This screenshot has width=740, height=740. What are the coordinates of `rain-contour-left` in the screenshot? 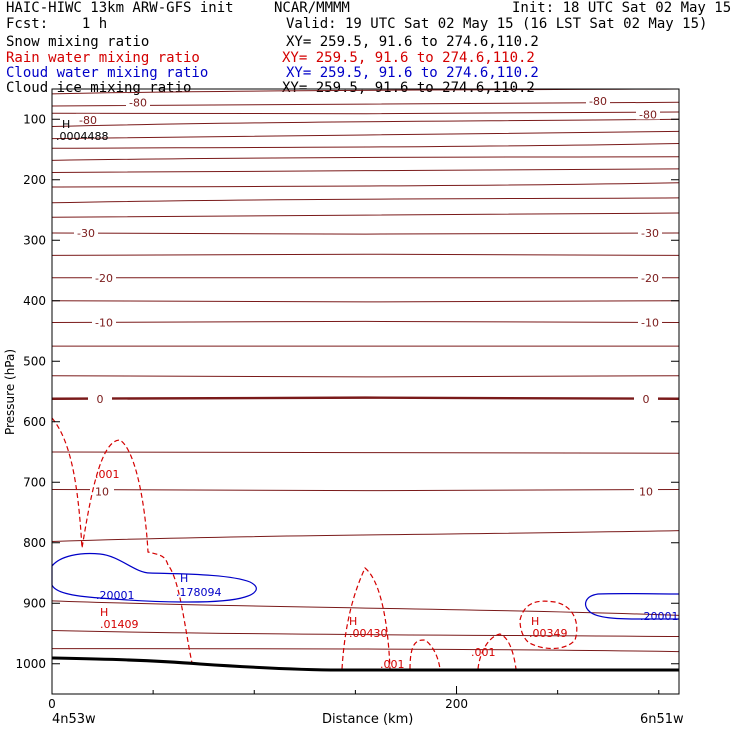 It's located at (122, 540).